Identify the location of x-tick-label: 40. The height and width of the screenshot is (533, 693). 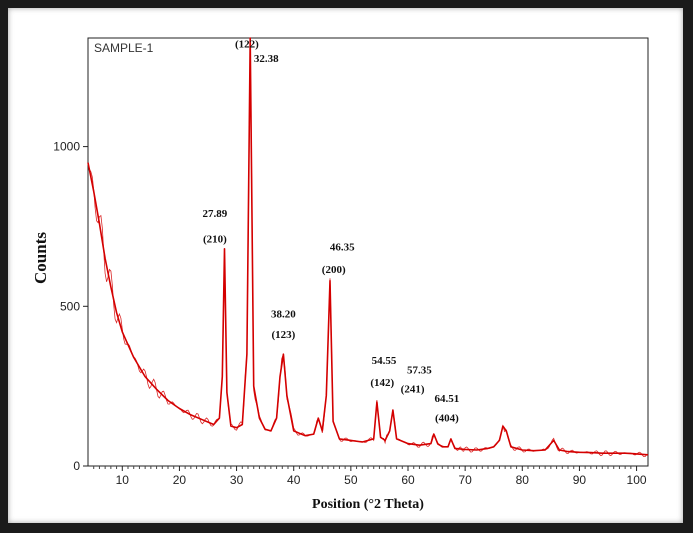
(294, 480).